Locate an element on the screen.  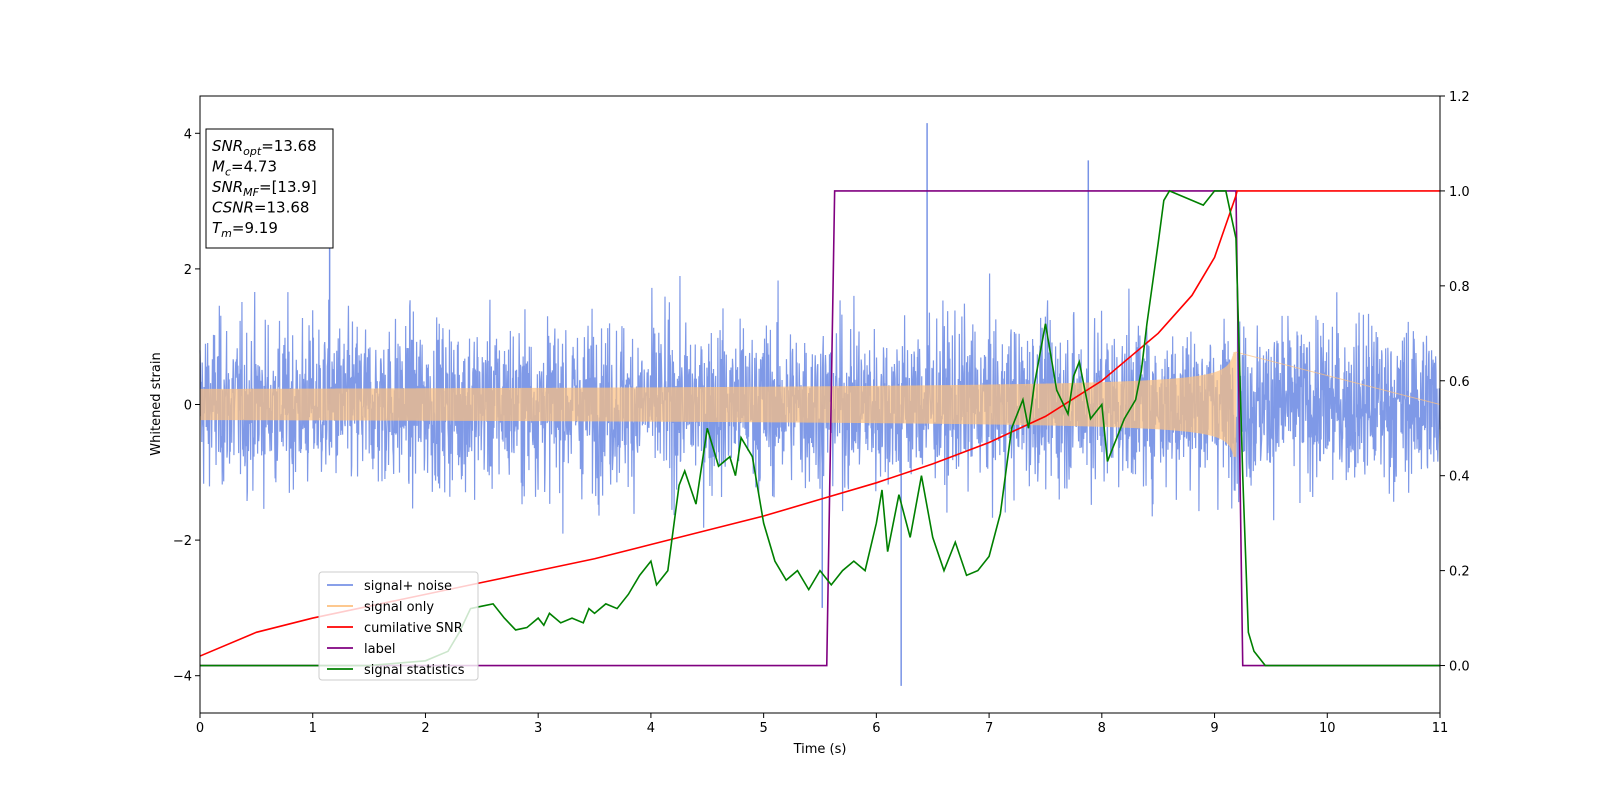
y-tick-label: 4 is located at coordinates (188, 134).